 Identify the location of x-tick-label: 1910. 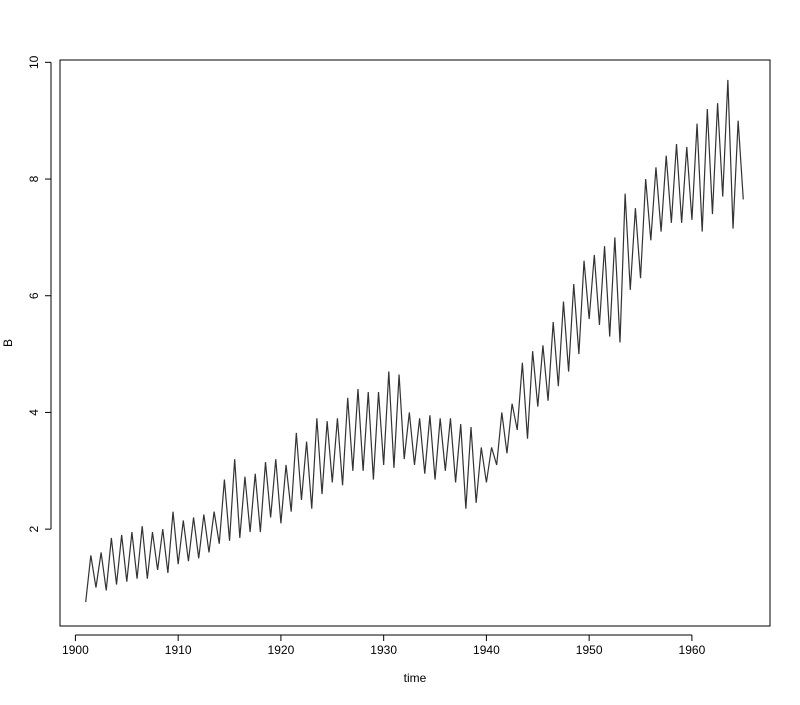
(178, 650).